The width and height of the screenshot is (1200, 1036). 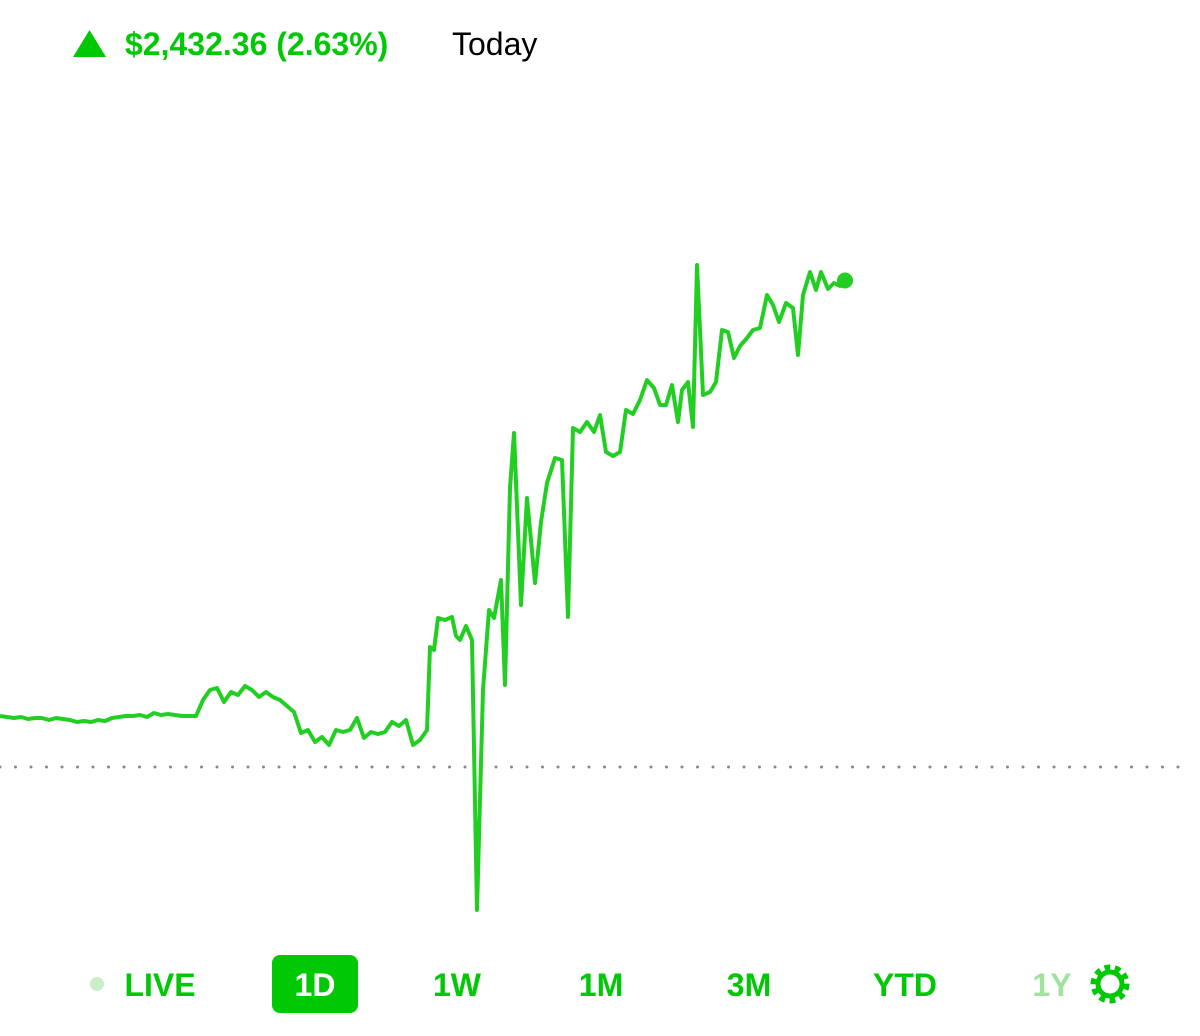 I want to click on range-button: 1W, so click(x=457, y=985).